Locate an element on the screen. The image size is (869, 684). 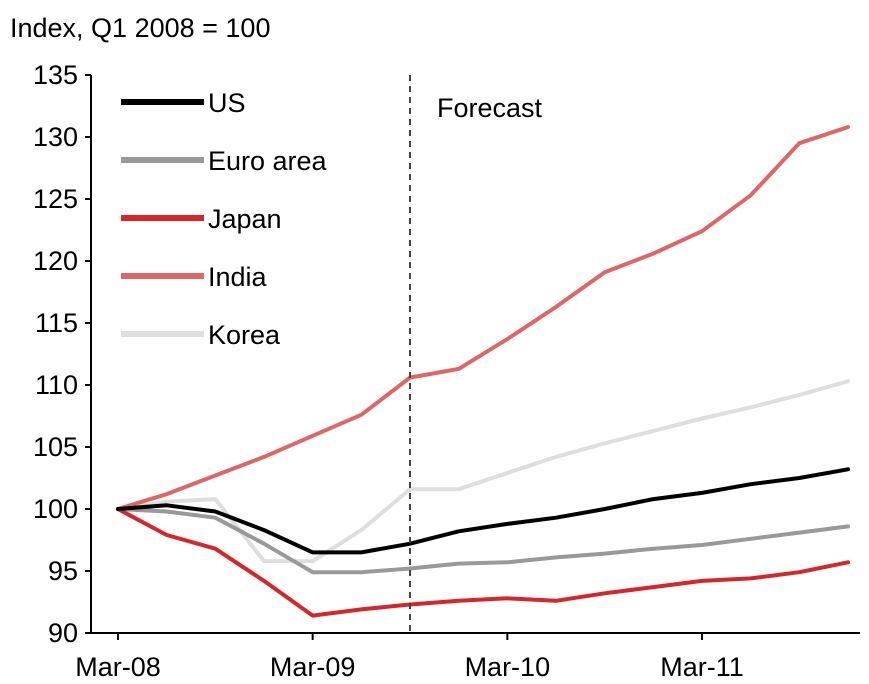
x-tick-label: Mar-10 is located at coordinates (508, 667).